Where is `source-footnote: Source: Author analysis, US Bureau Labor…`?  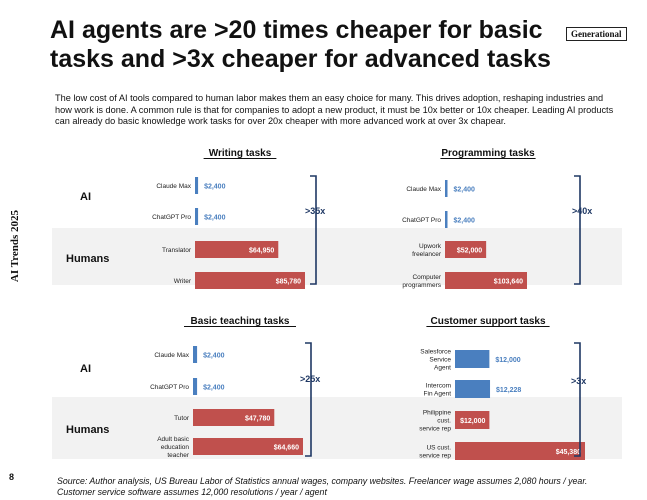
source-footnote: Source: Author analysis, US Bureau Labor… is located at coordinates (322, 486).